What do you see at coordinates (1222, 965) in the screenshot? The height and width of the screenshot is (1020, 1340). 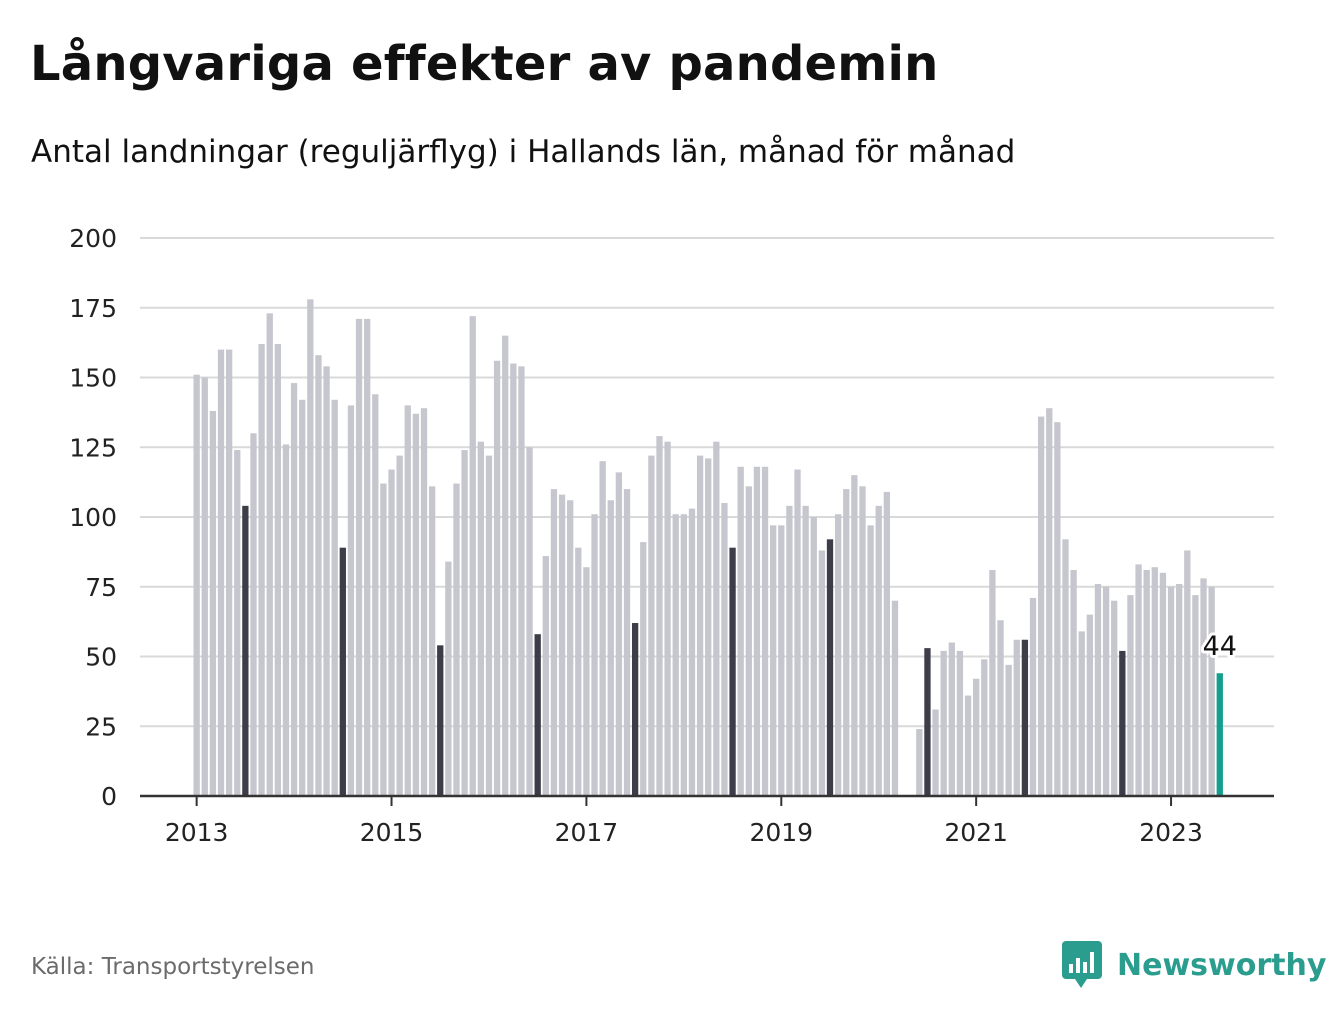 I see `brand-name: Newsworthy` at bounding box center [1222, 965].